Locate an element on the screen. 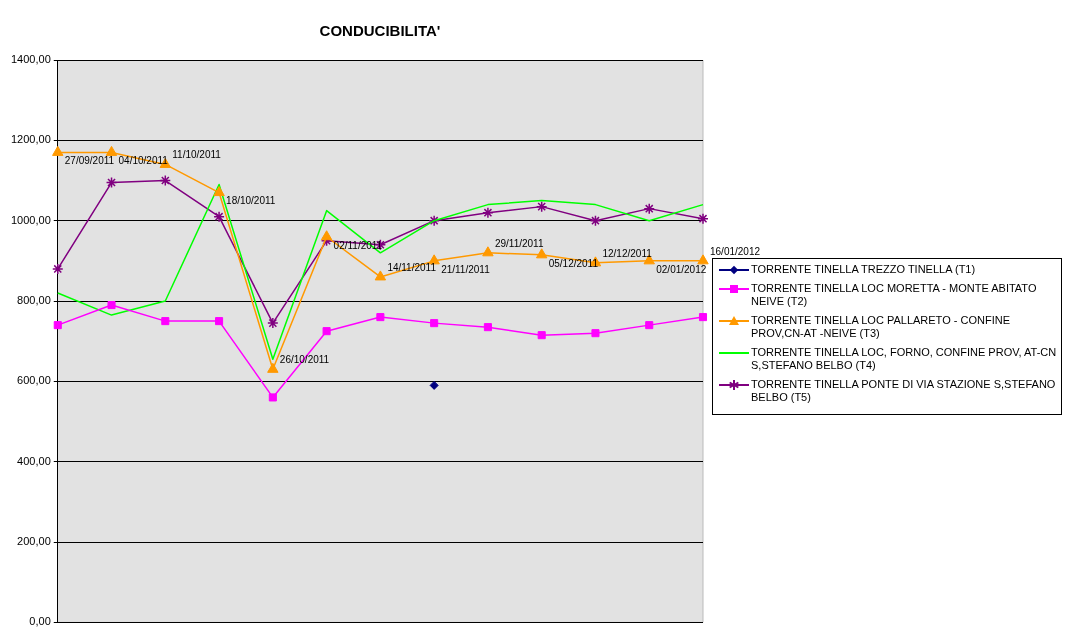 Image resolution: width=1071 pixels, height=632 pixels. data-label: 16/01/2012 is located at coordinates (735, 251).